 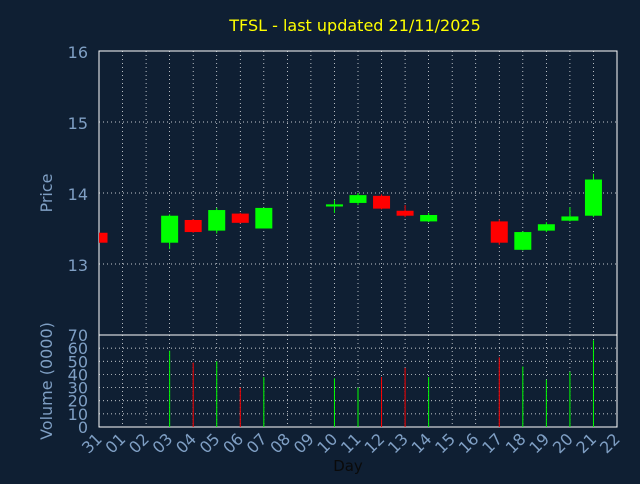 I want to click on volume-tick-label: 20, so click(x=78, y=401).